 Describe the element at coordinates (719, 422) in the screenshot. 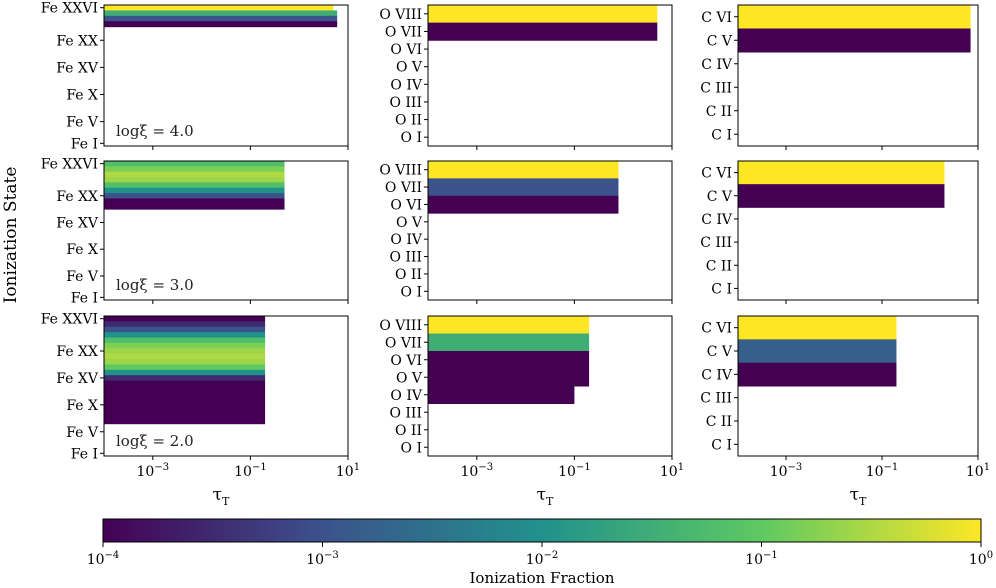

I see `y-tick-label: C II` at that location.